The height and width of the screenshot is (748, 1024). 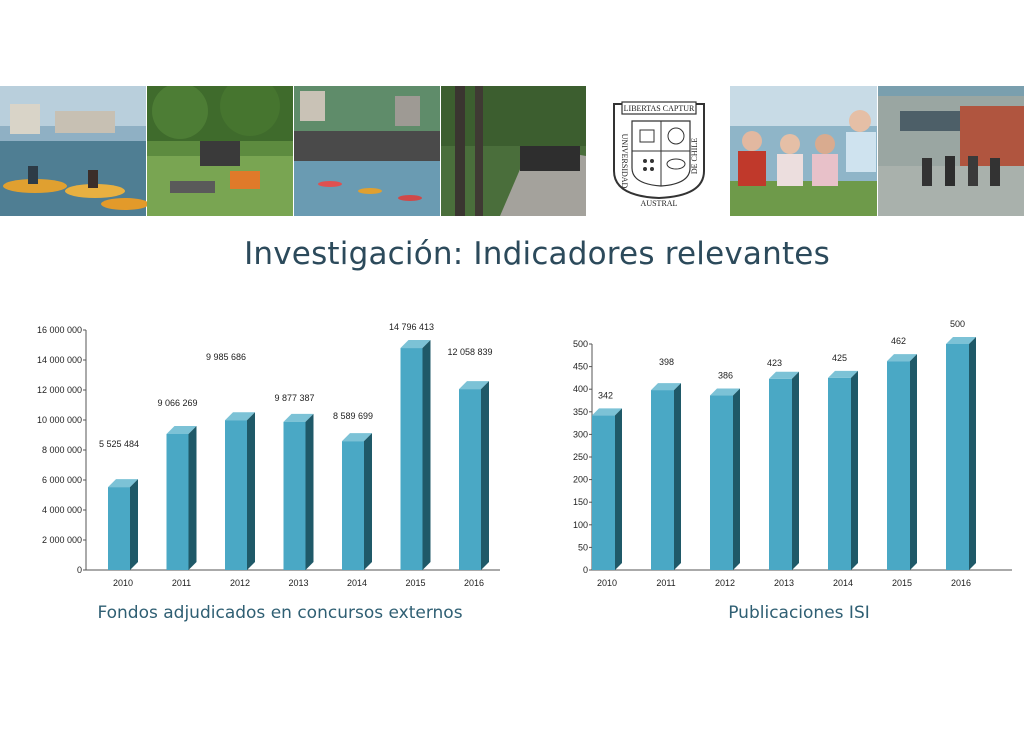 What do you see at coordinates (79, 570) in the screenshot?
I see `fondos-y-tick-label: 0` at bounding box center [79, 570].